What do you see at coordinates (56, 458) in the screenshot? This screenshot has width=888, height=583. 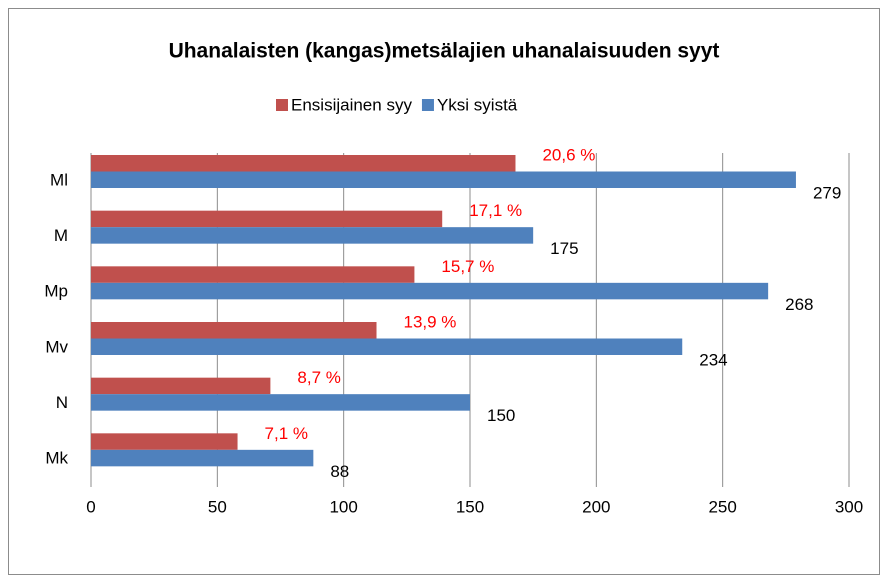 I see `y-tick-label: Mk` at bounding box center [56, 458].